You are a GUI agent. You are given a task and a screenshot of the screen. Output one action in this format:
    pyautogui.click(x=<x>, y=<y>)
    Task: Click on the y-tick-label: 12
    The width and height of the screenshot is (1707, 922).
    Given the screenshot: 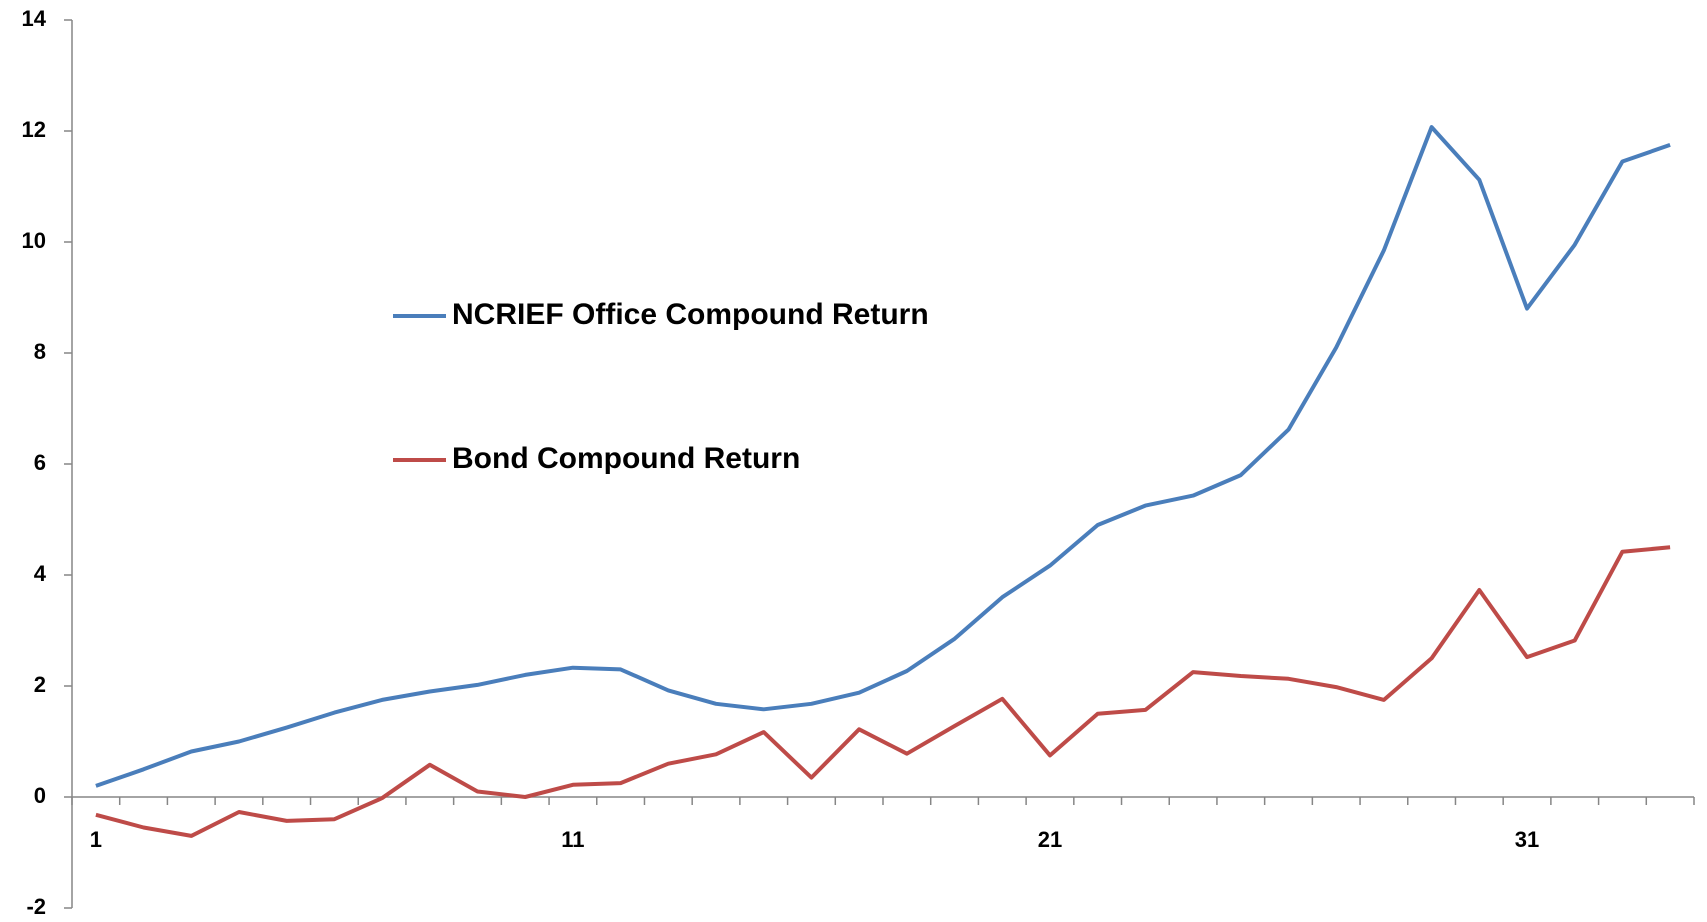 What is the action you would take?
    pyautogui.click(x=34, y=129)
    